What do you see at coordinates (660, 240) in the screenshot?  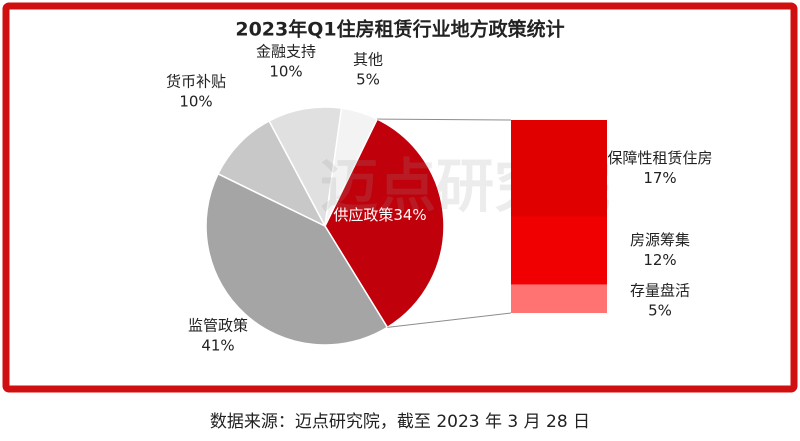 I see `segment-name: 房源筹集` at bounding box center [660, 240].